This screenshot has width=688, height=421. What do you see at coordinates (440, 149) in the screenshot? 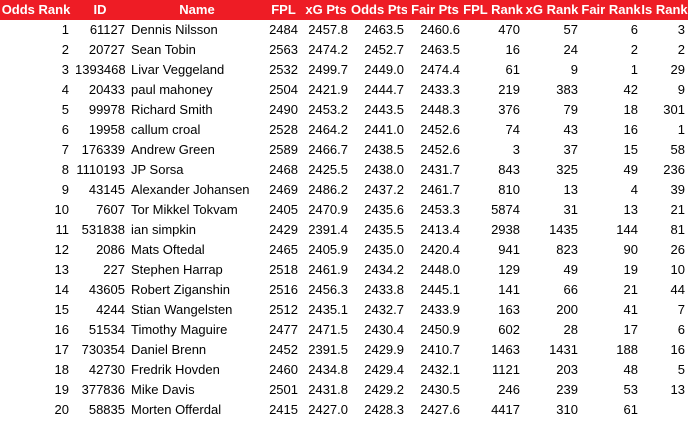
I see `number-cell: 2452.6` at bounding box center [440, 149].